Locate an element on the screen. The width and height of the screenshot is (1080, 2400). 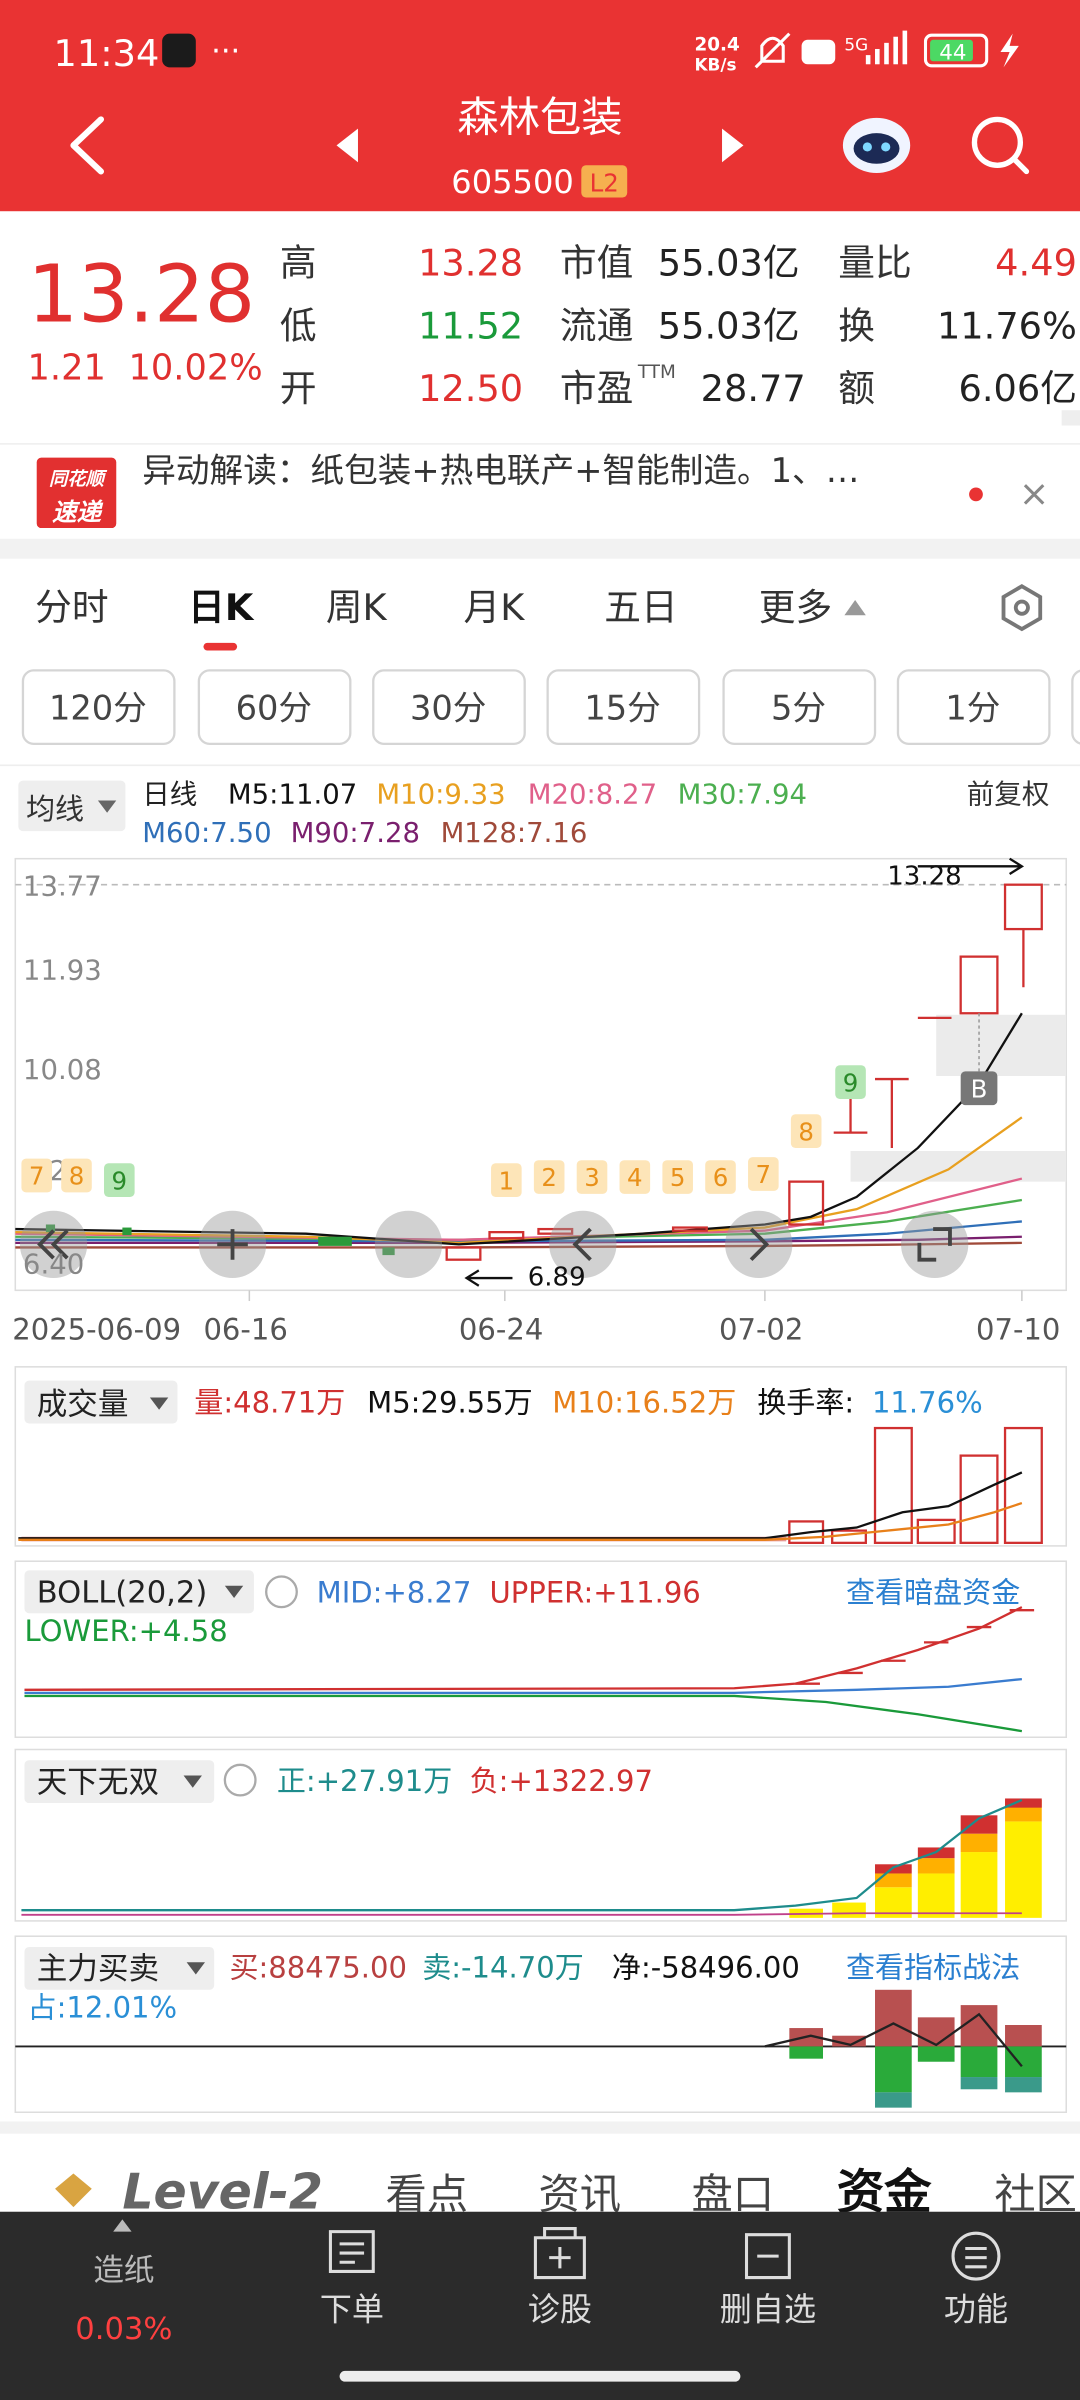
close-news is located at coordinates (1034, 494).